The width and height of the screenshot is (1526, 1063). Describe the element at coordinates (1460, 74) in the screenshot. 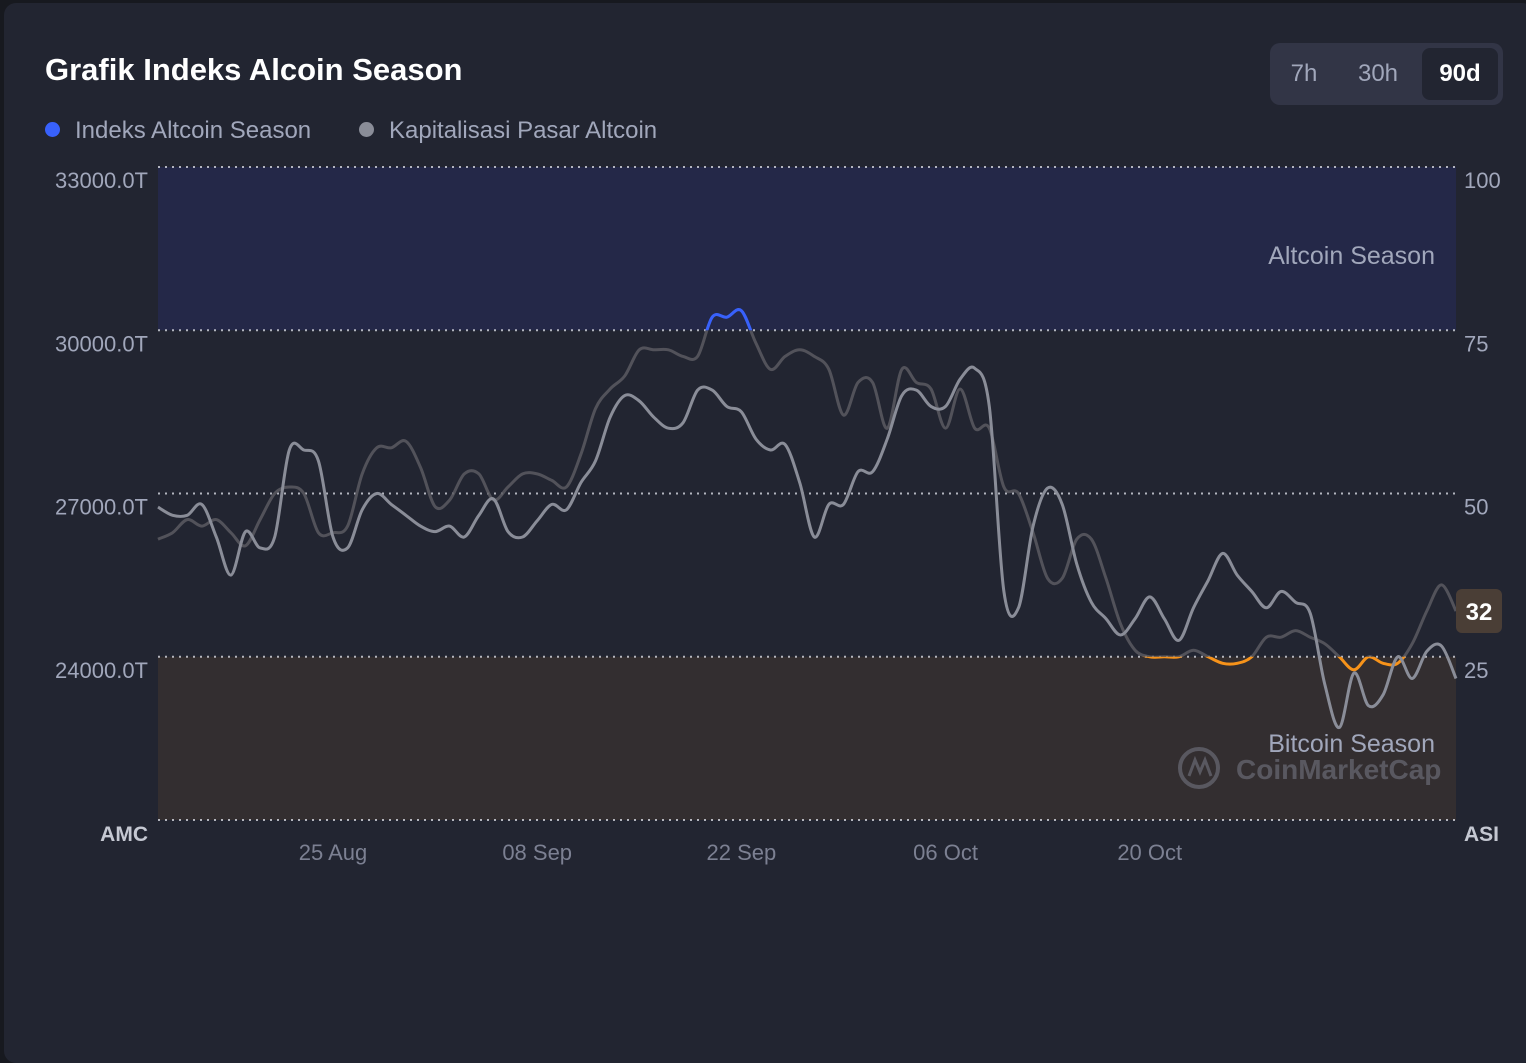

I see `tab-90d: 90d` at that location.